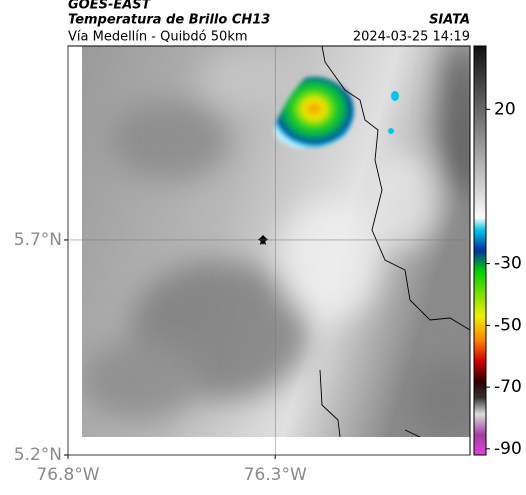 The height and width of the screenshot is (495, 526). Describe the element at coordinates (67, 475) in the screenshot. I see `x-tick-label: 76.8°W` at that location.